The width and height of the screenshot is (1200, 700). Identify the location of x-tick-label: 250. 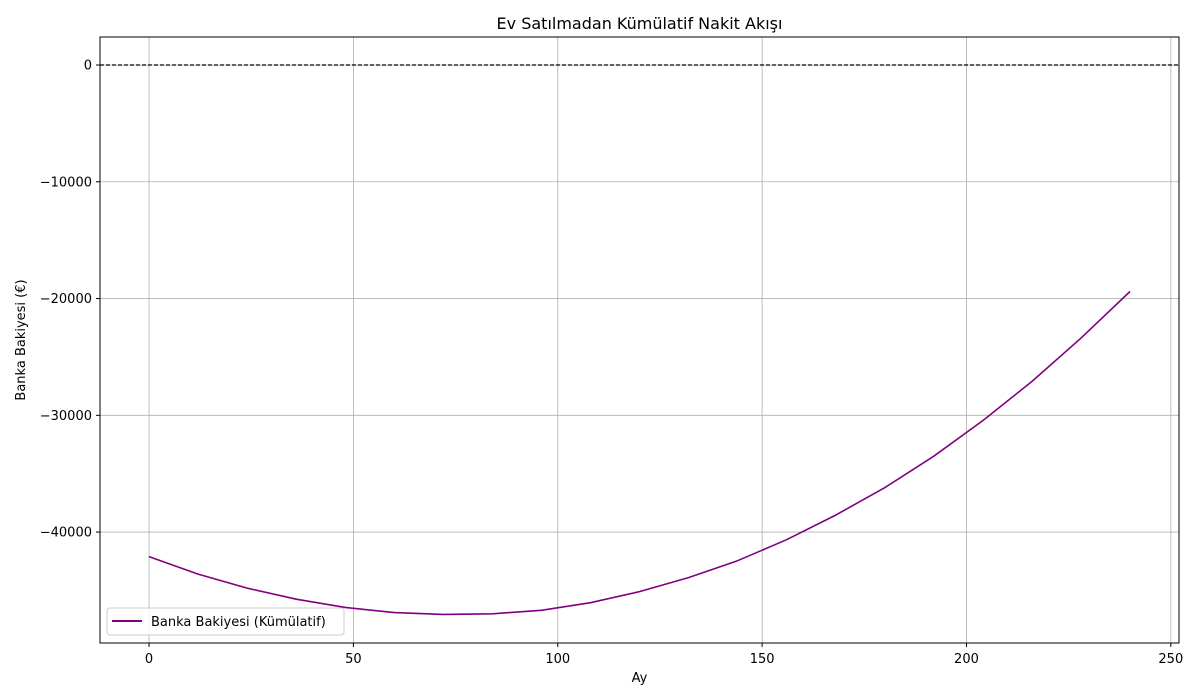
(1170, 659).